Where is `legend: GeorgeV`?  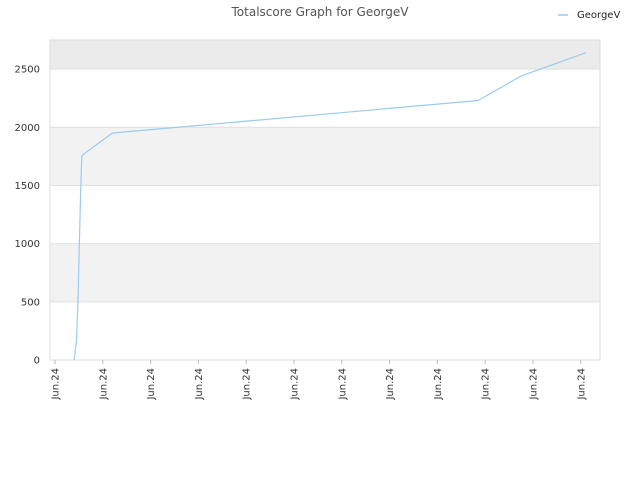 legend: GeorgeV is located at coordinates (589, 15).